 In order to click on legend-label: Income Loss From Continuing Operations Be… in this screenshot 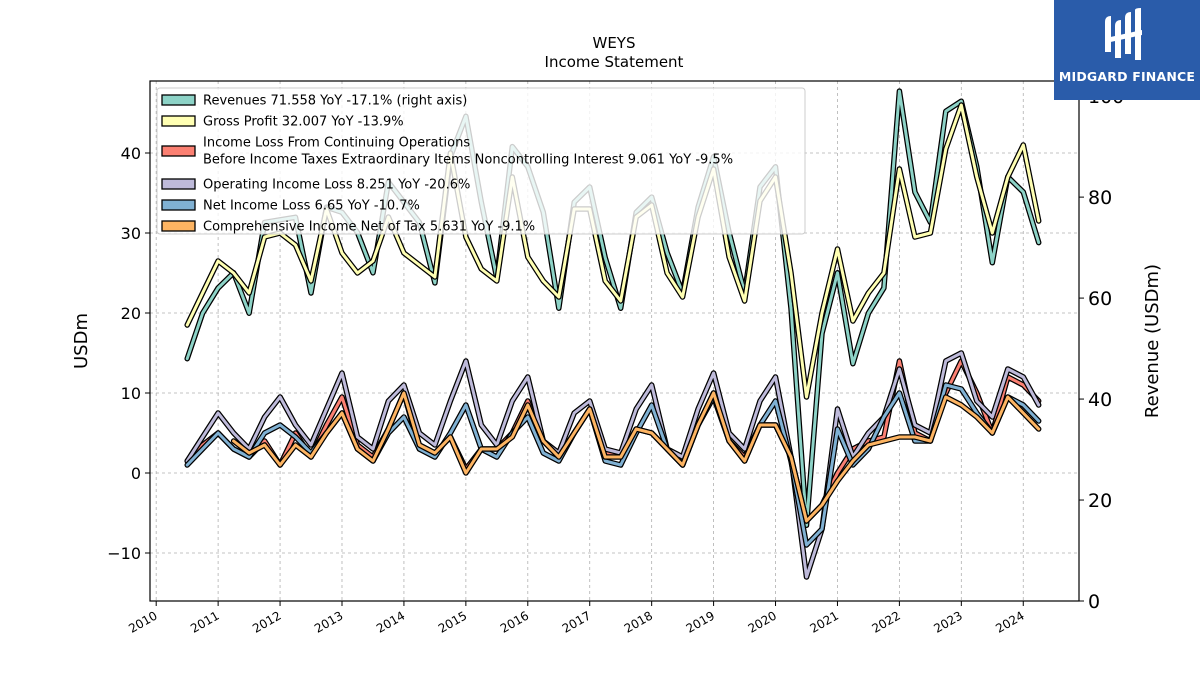, I will do `click(468, 152)`.